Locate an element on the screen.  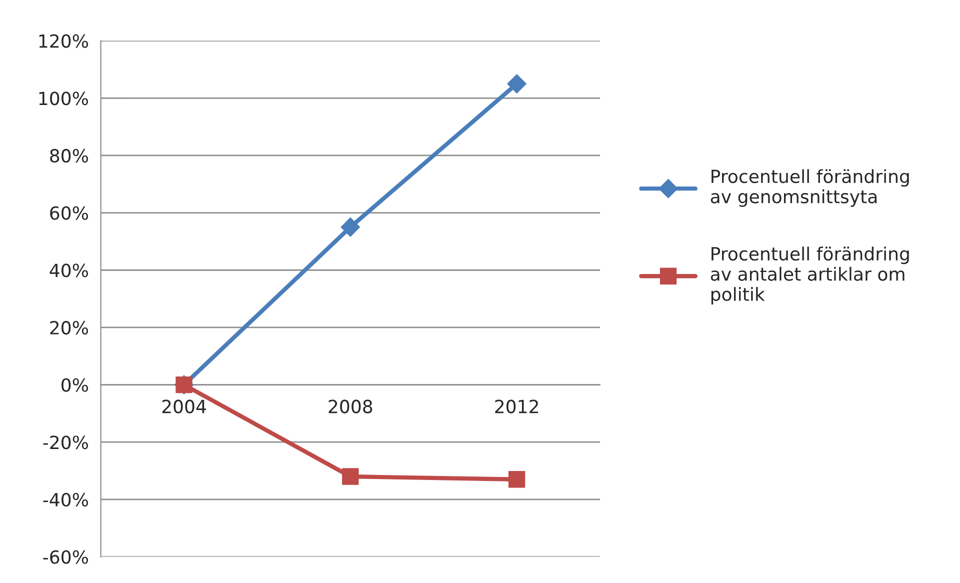
y-tick-label: 40% is located at coordinates (69, 271).